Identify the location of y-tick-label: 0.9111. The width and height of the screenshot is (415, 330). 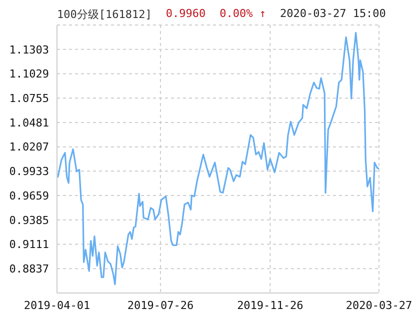
(29, 245).